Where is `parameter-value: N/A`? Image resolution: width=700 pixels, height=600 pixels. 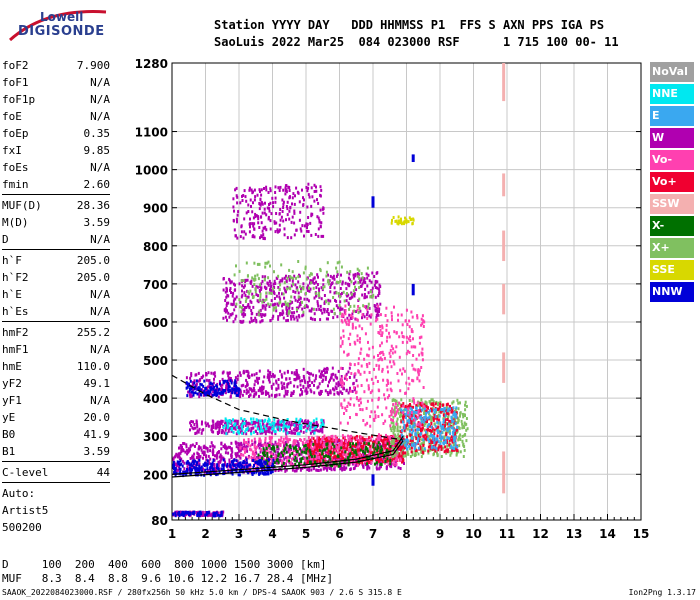 parameter-value: N/A is located at coordinates (100, 167).